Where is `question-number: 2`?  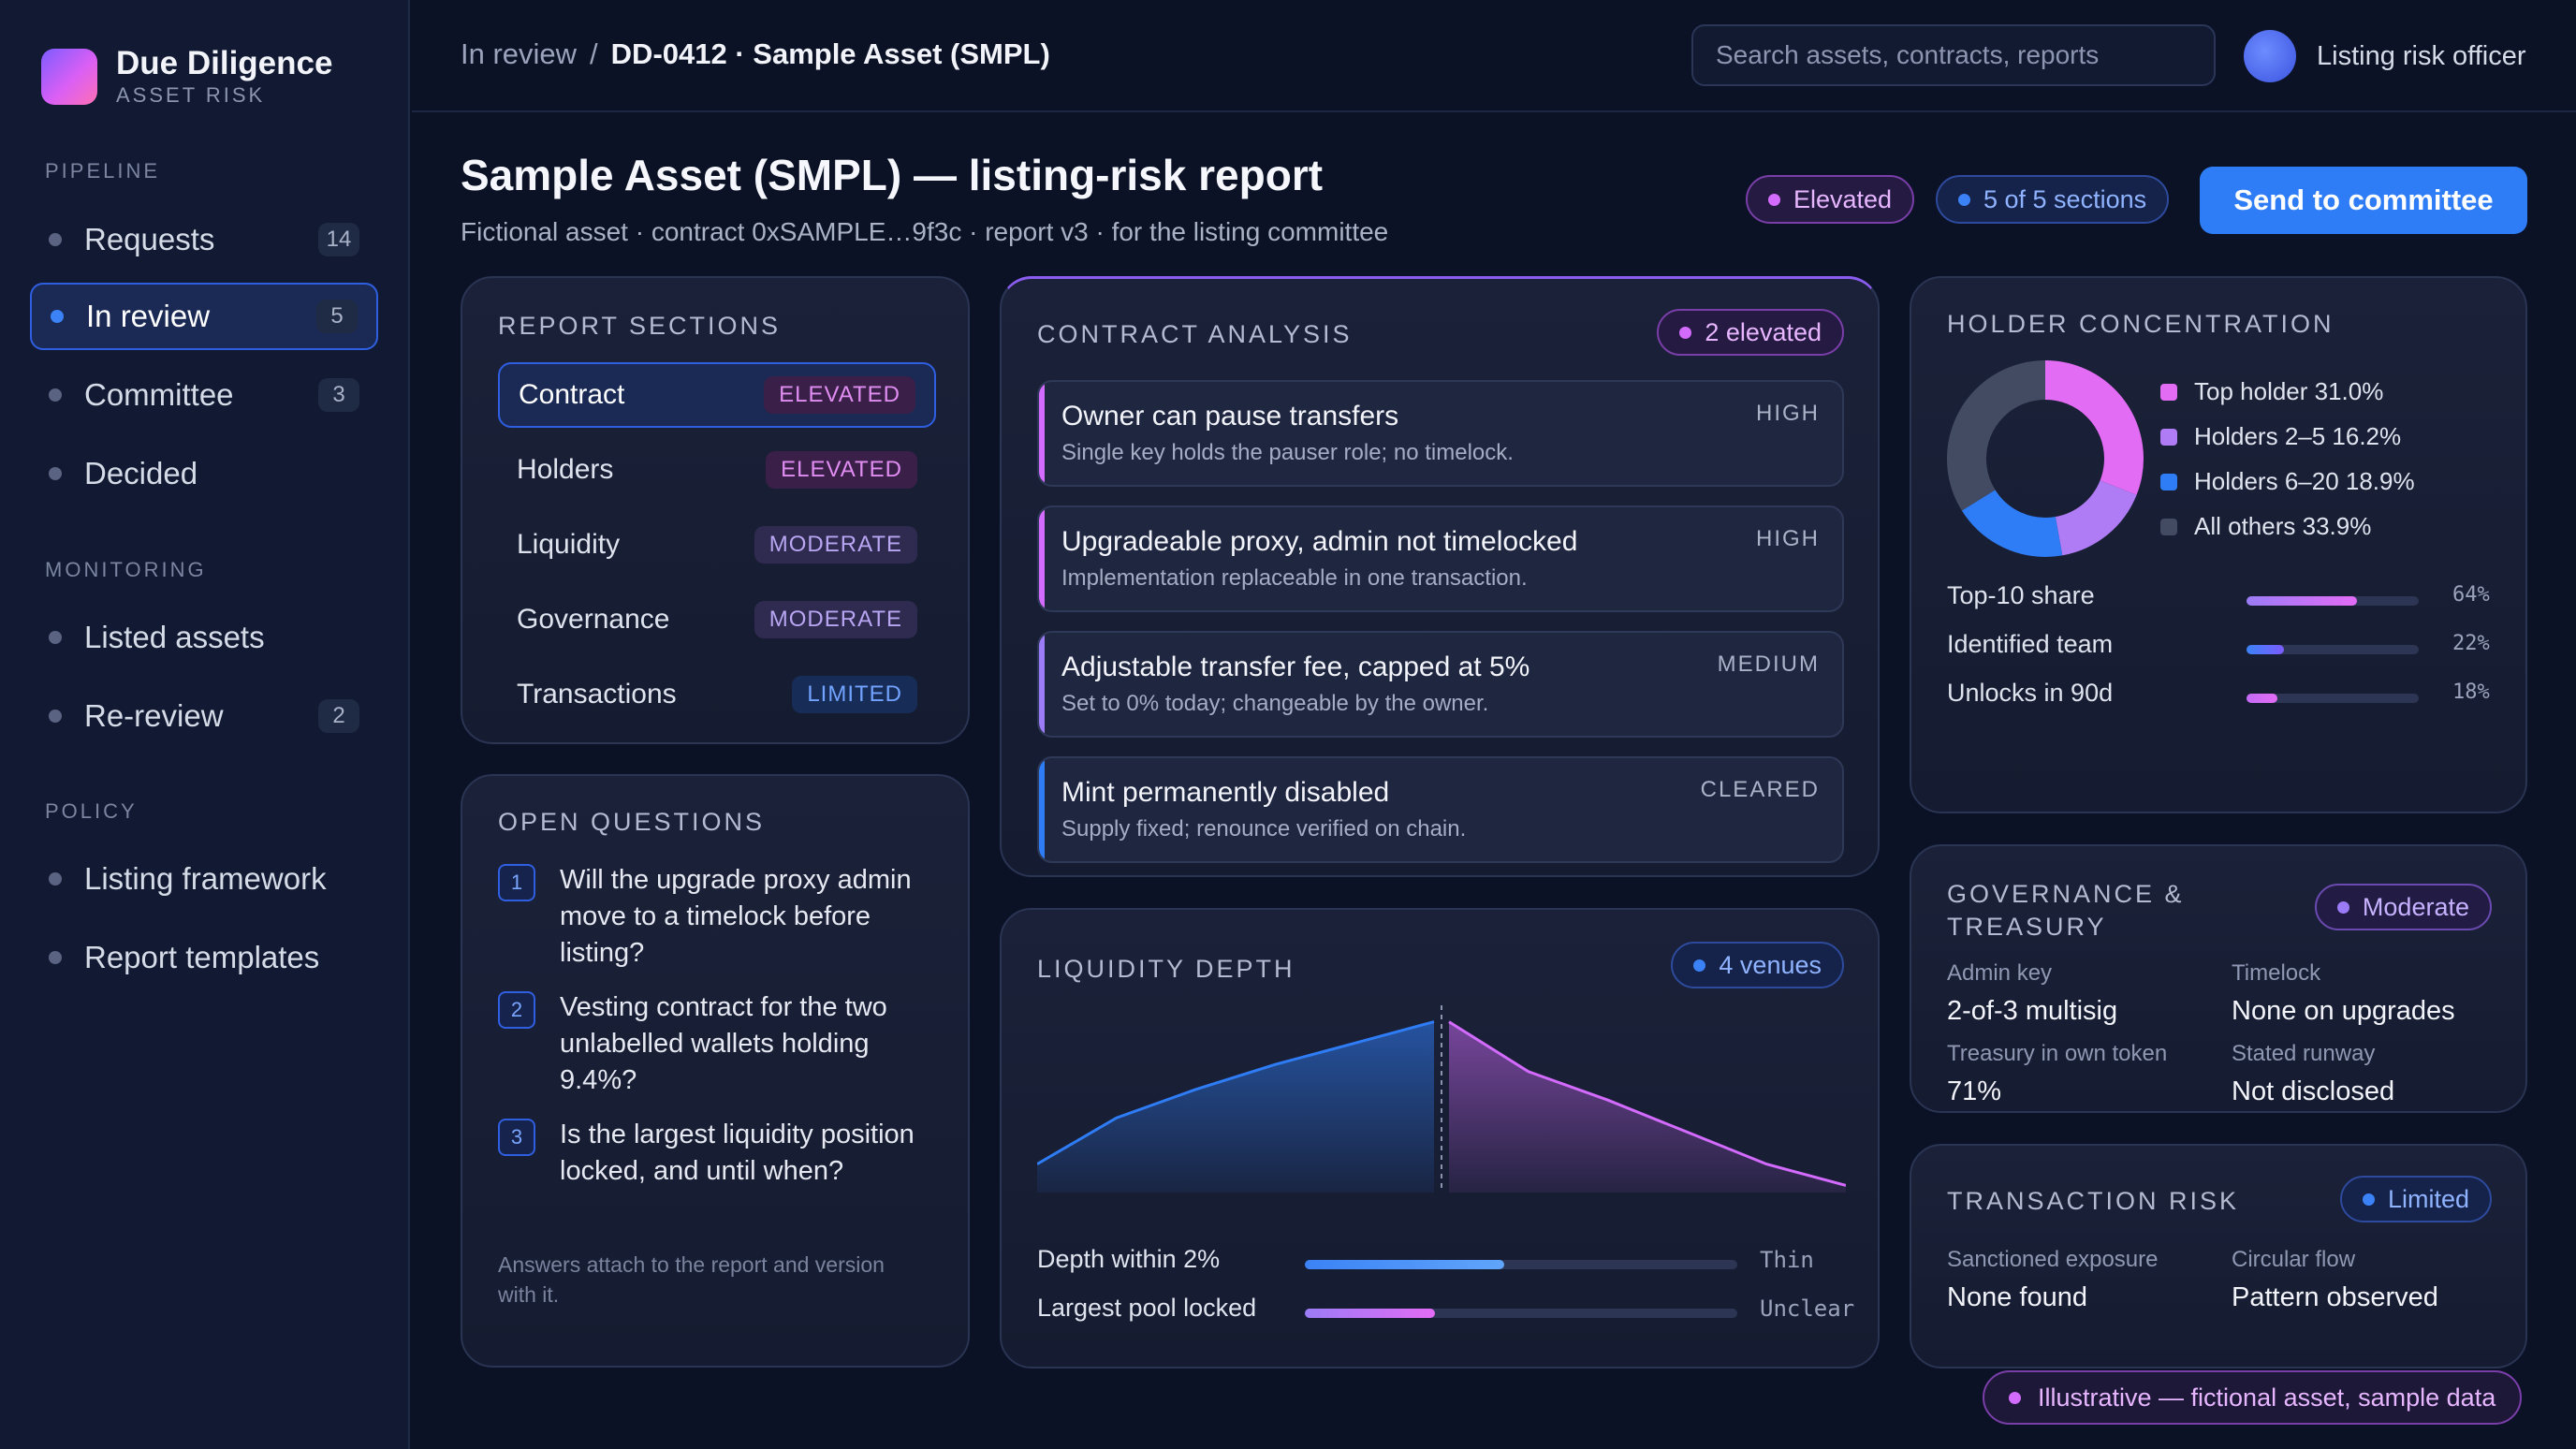 question-number: 2 is located at coordinates (516, 1010).